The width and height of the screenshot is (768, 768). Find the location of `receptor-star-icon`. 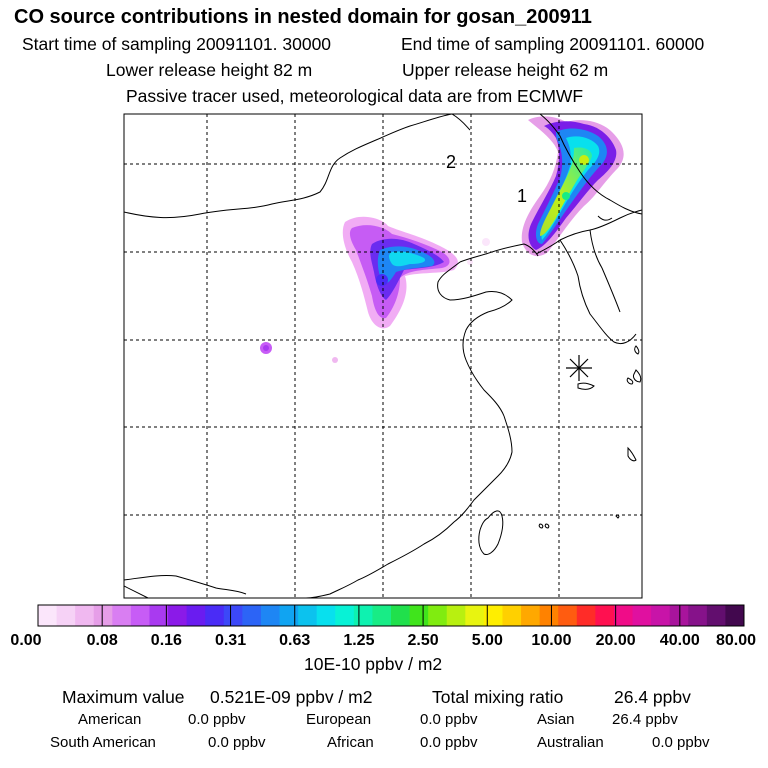

receptor-star-icon is located at coordinates (579, 368).